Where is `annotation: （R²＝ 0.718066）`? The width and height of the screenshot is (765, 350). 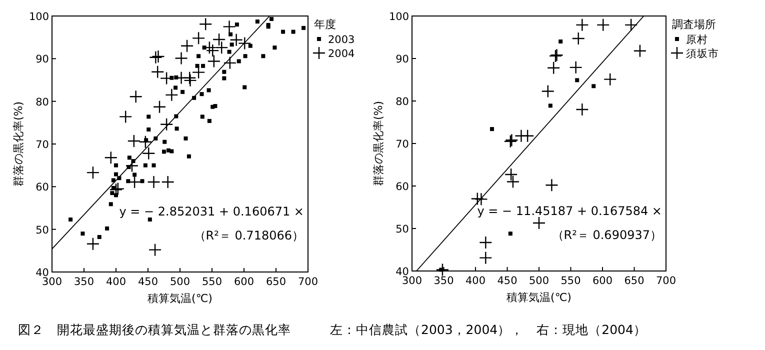
annotation: （R²＝ 0.718066） is located at coordinates (249, 235).